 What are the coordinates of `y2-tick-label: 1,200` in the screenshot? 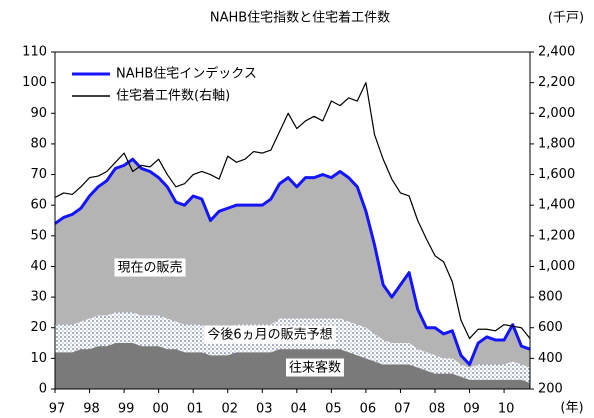 It's located at (556, 235).